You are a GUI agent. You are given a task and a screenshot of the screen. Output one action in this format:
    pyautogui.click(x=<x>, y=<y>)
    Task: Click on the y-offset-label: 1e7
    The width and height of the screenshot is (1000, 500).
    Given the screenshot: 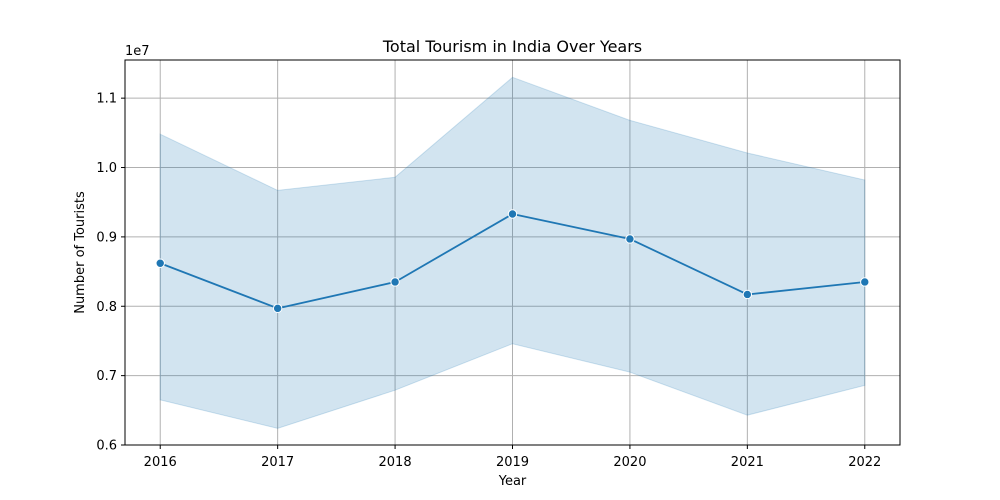 What is the action you would take?
    pyautogui.click(x=137, y=51)
    